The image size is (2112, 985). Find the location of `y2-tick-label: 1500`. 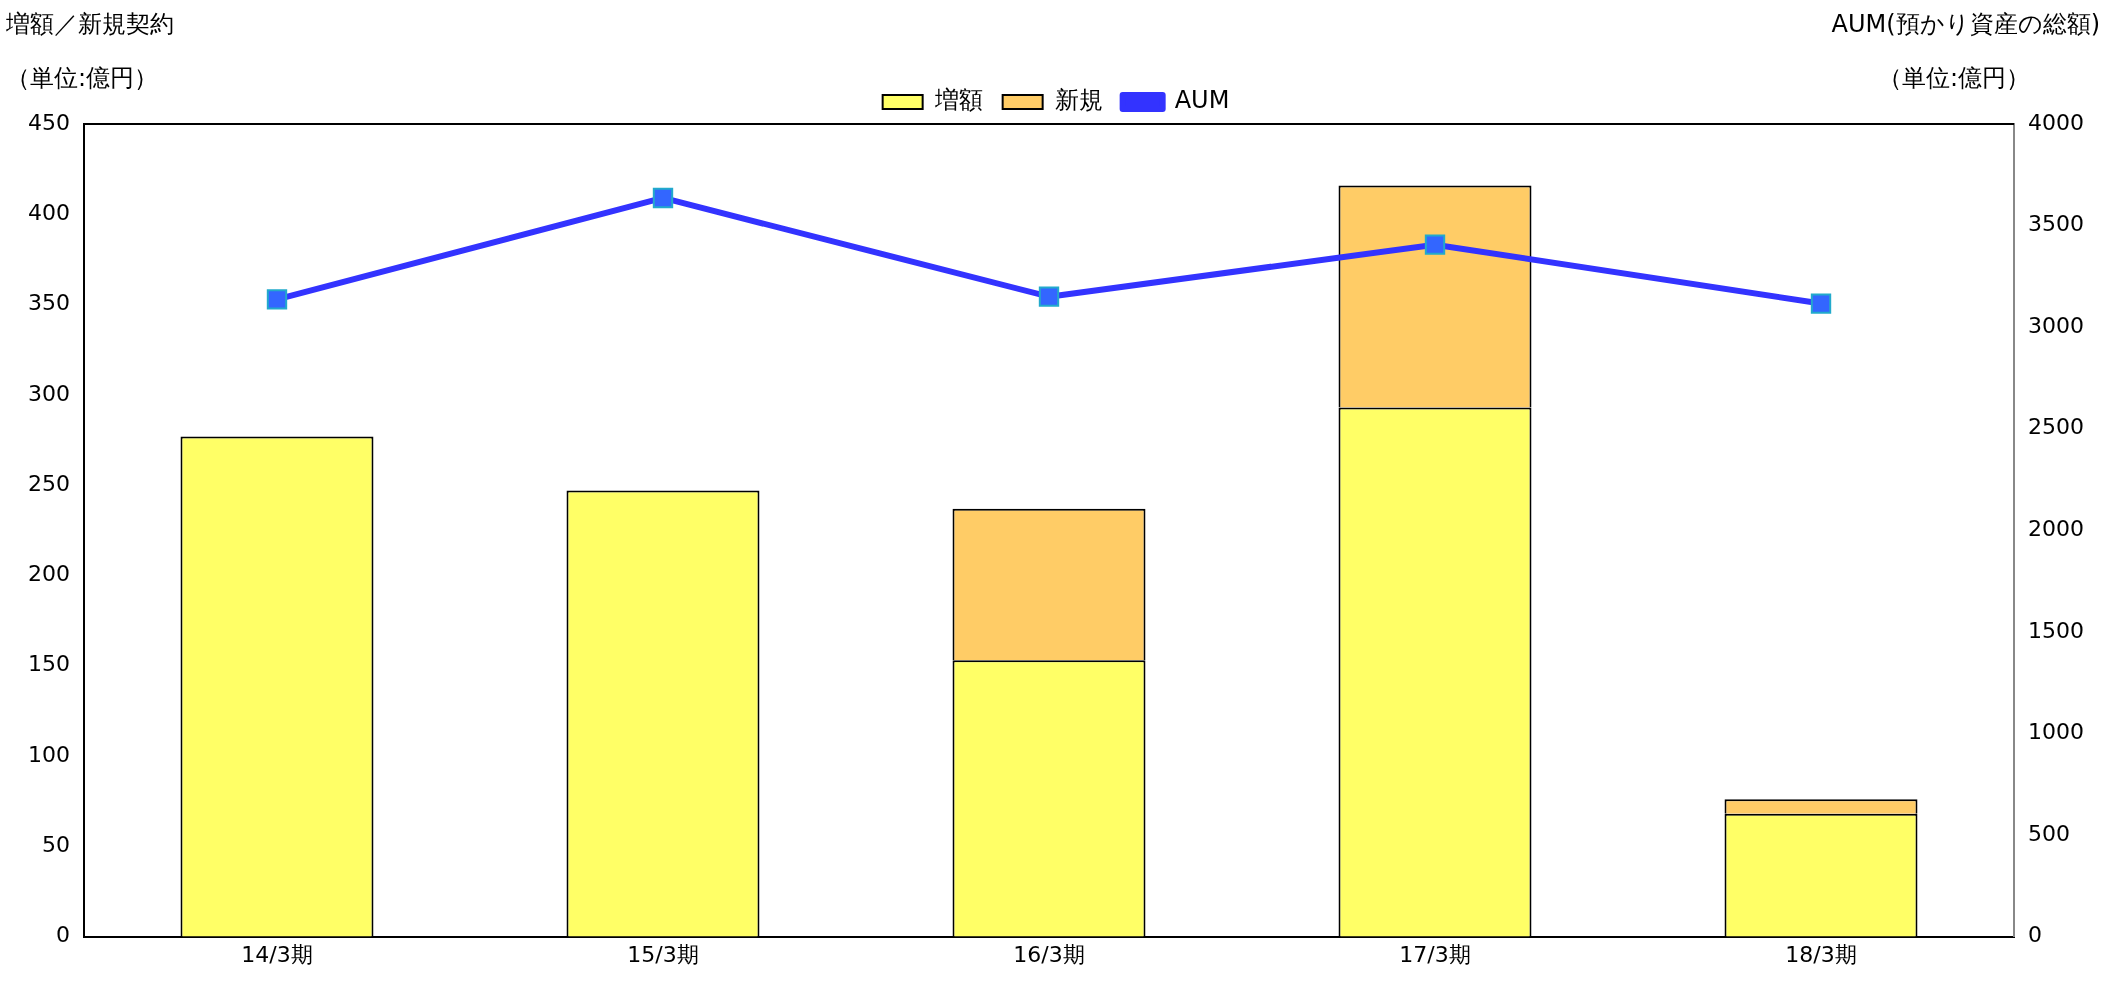

y2-tick-label: 1500 is located at coordinates (2056, 630).